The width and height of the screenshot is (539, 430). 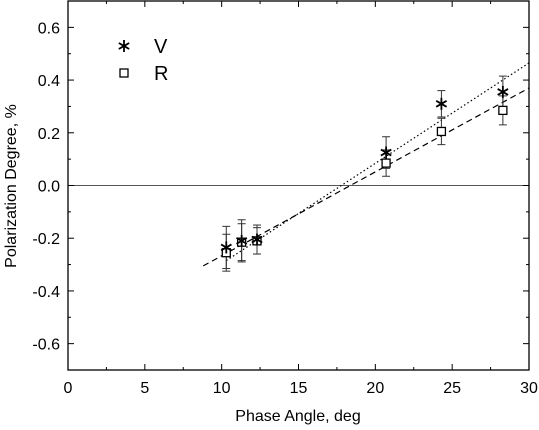 I want to click on legend: VR, so click(x=143, y=60).